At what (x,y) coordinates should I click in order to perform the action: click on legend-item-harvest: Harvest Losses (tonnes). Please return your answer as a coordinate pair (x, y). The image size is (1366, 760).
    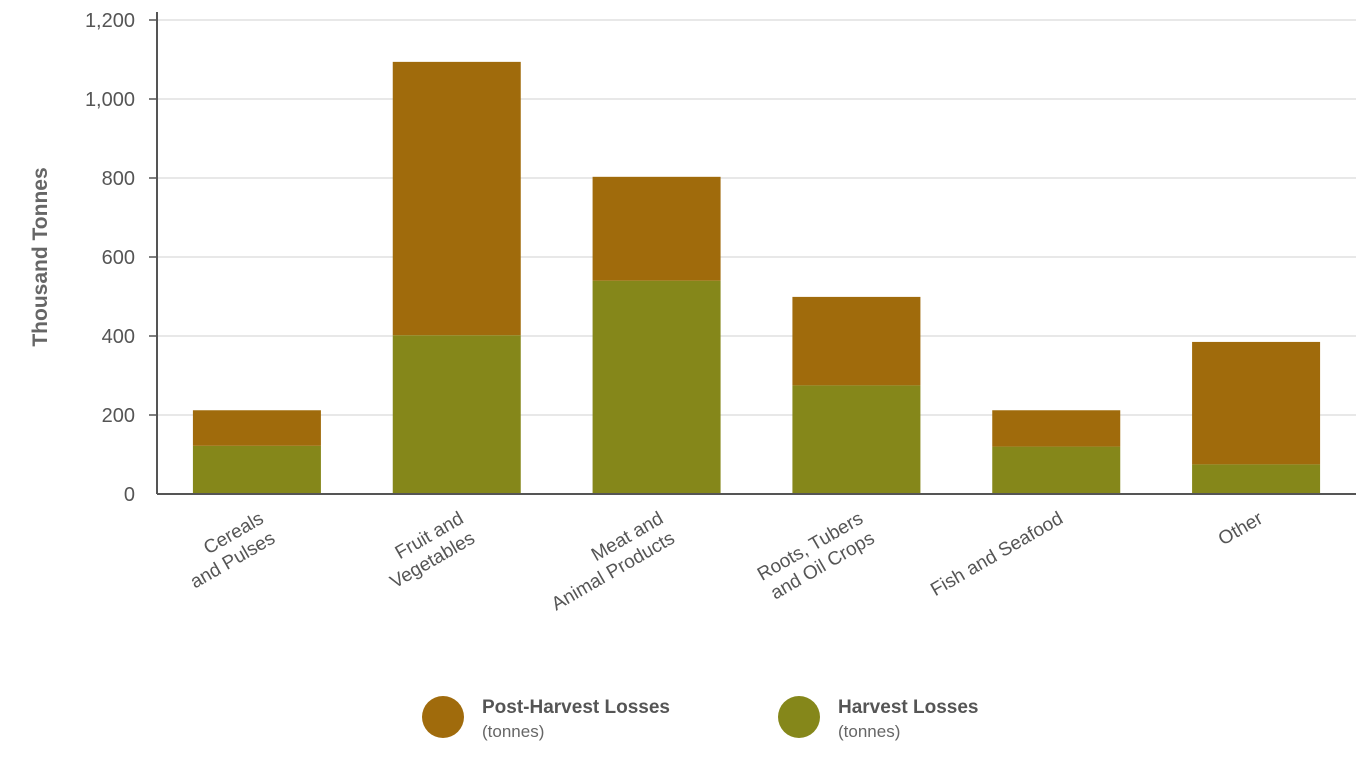
    Looking at the image, I should click on (878, 720).